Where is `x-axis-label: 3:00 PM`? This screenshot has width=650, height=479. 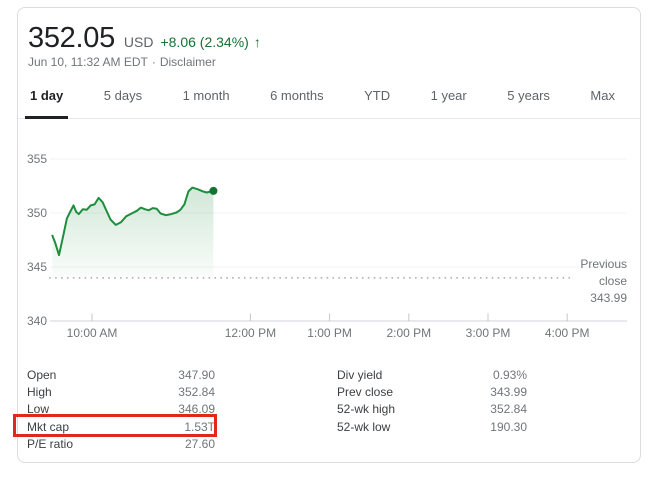 x-axis-label: 3:00 PM is located at coordinates (488, 333).